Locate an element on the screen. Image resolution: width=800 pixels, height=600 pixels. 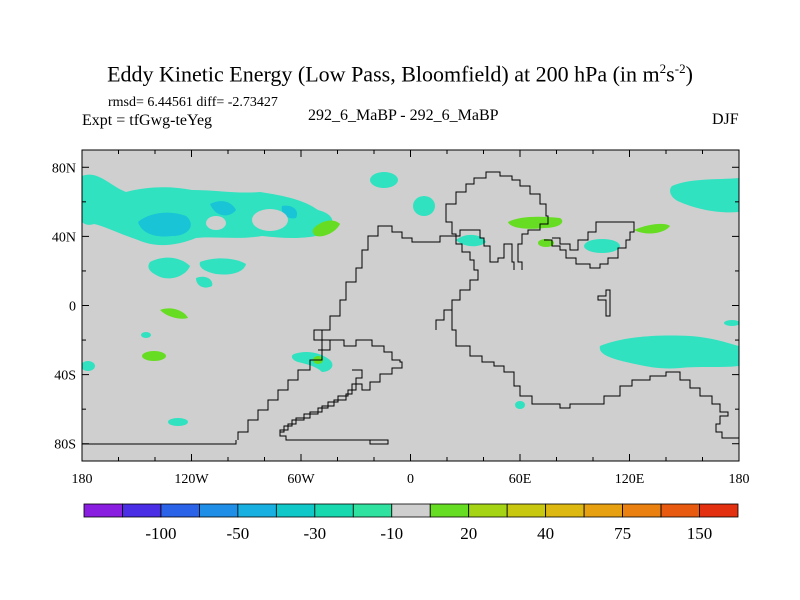
y-tick-label: 0 is located at coordinates (72, 307).